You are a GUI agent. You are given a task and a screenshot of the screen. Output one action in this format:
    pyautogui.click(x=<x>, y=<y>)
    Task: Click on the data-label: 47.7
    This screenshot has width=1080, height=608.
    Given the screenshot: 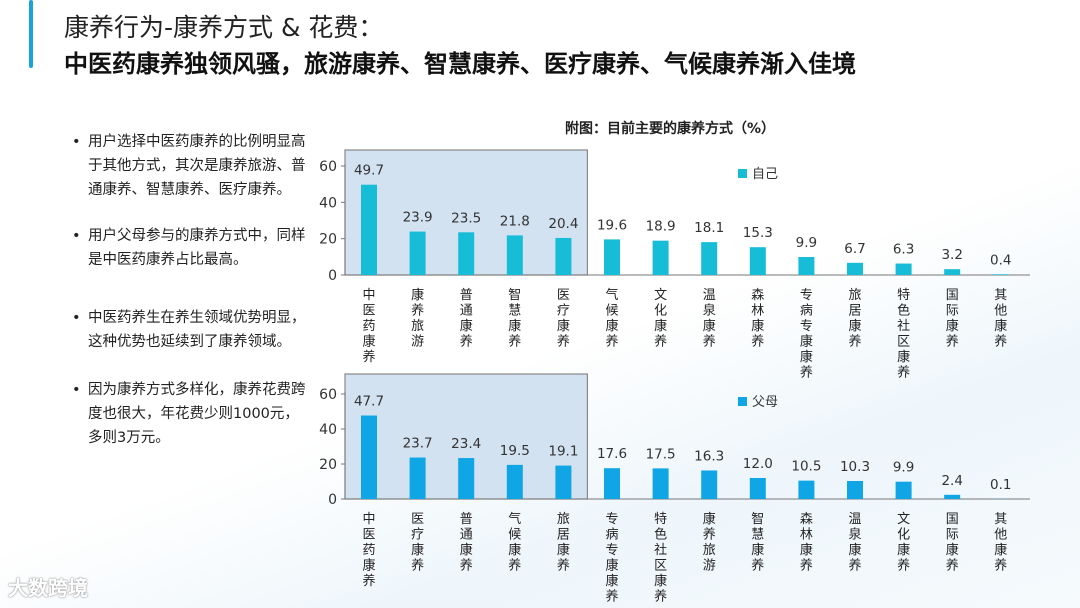 What is the action you would take?
    pyautogui.click(x=369, y=402)
    